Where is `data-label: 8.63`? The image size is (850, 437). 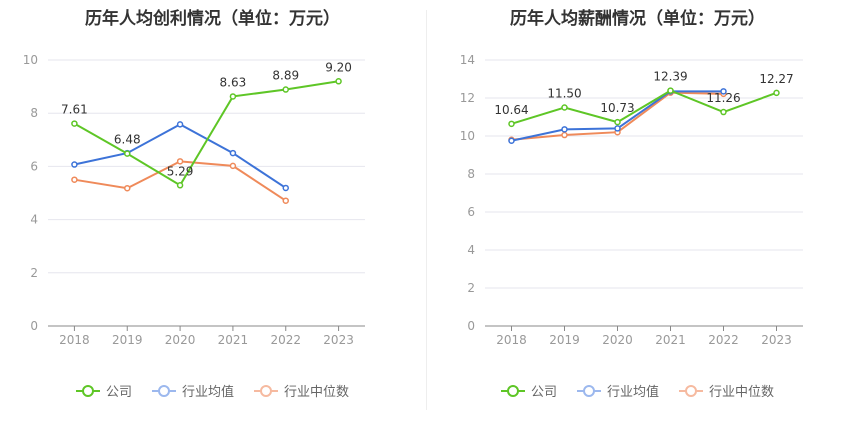 data-label: 8.63 is located at coordinates (233, 82).